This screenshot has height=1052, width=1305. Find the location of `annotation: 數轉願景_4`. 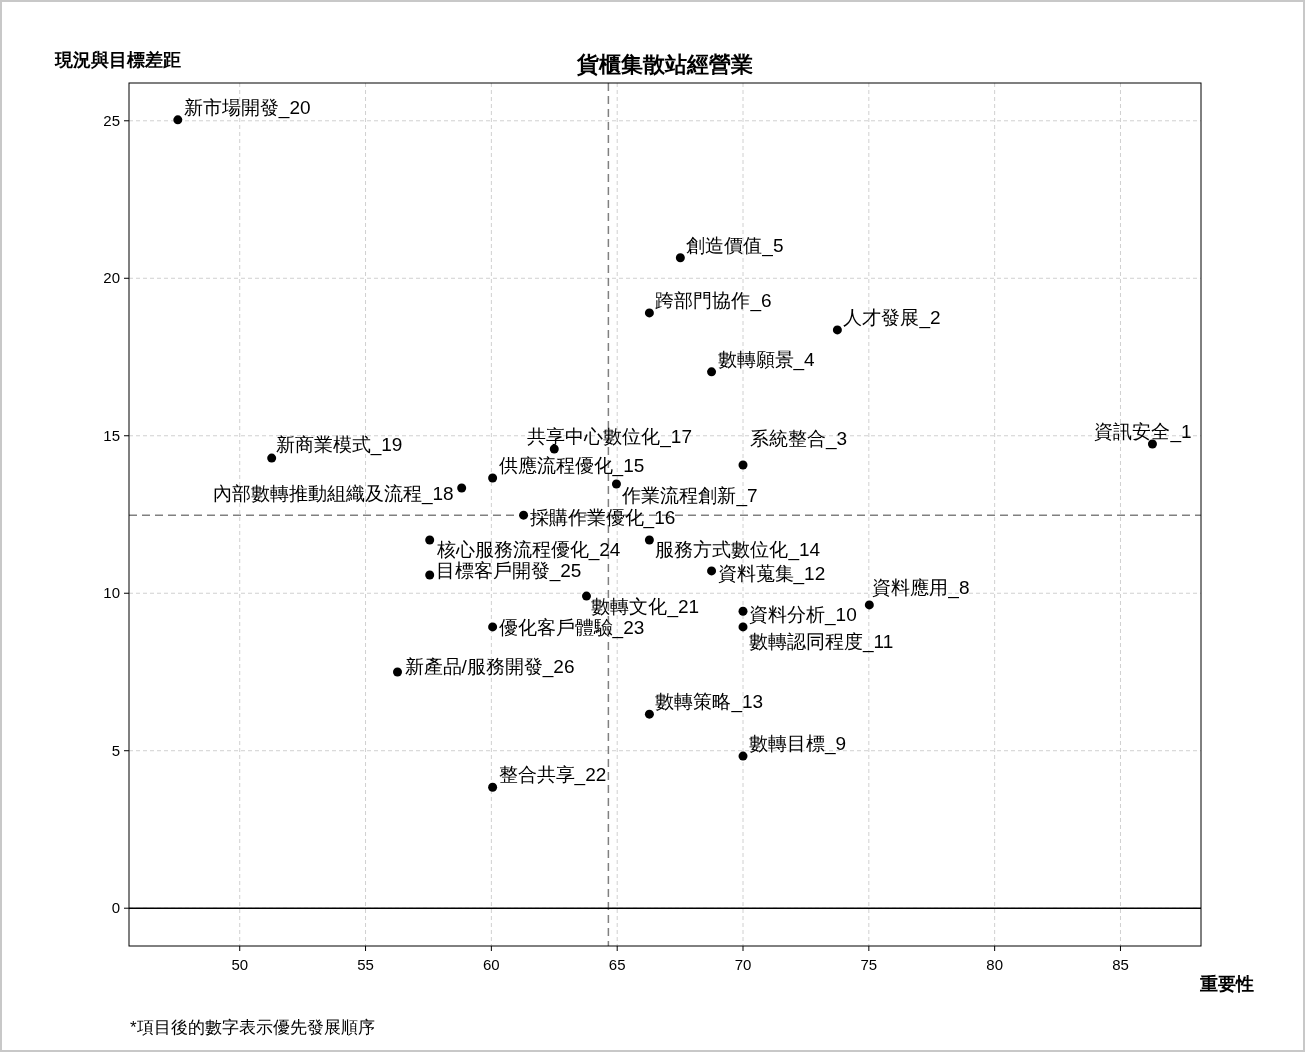

annotation: 數轉願景_4 is located at coordinates (766, 359).